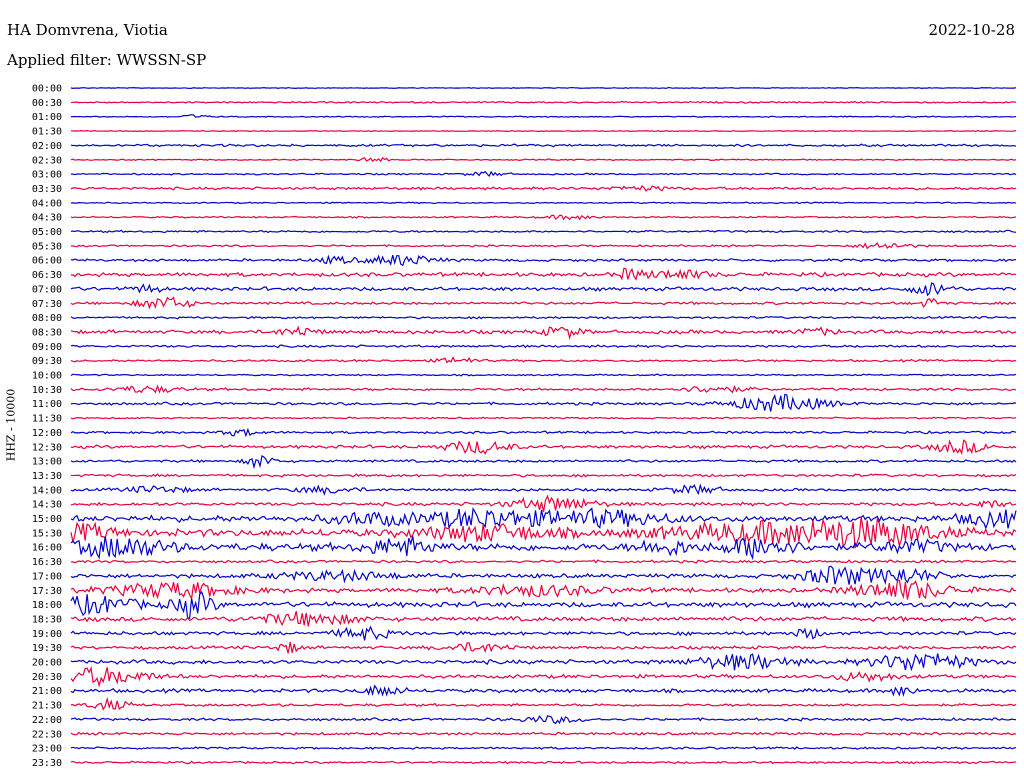 The height and width of the screenshot is (780, 1024). What do you see at coordinates (971, 30) in the screenshot?
I see `record-date: 2022-10-28` at bounding box center [971, 30].